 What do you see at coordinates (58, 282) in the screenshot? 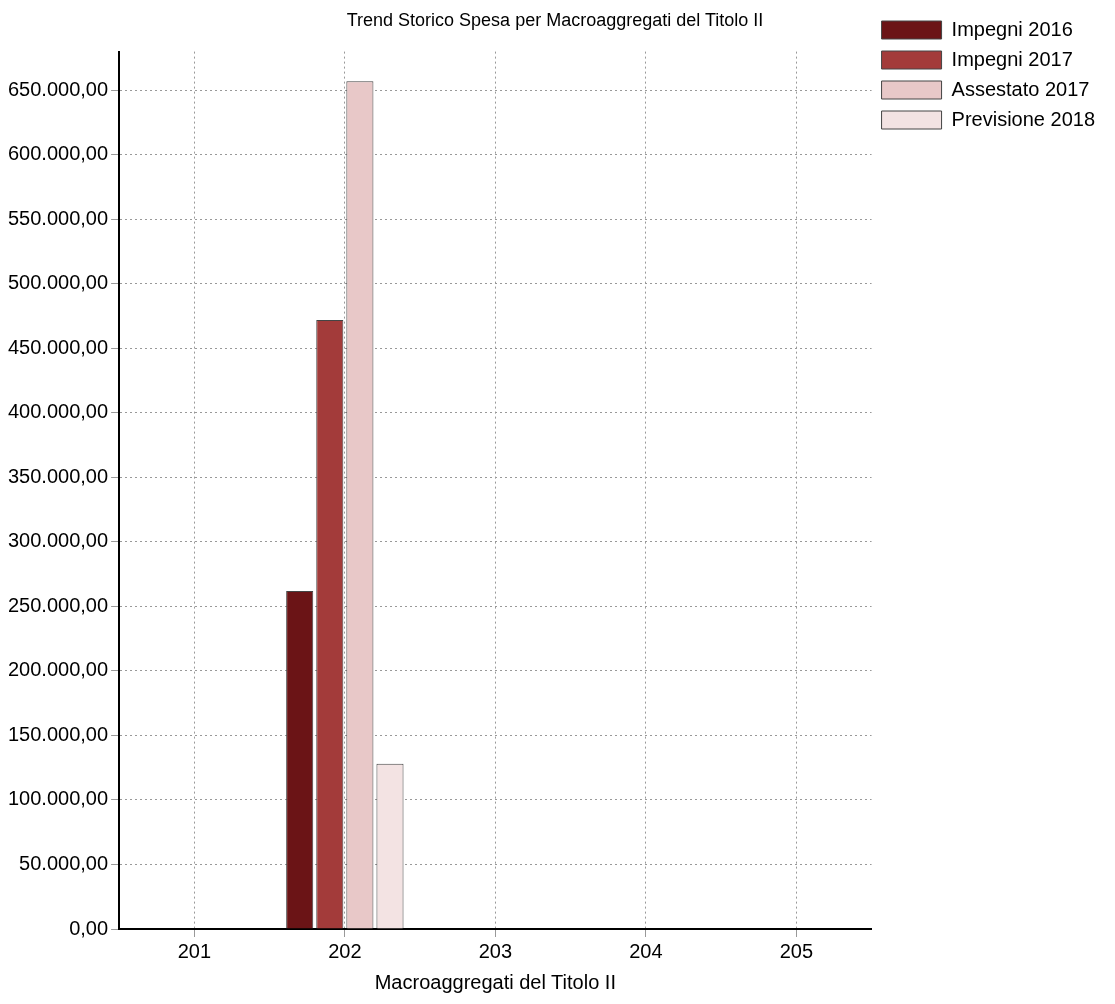
I see `y-tick-label: 500.000,00` at bounding box center [58, 282].